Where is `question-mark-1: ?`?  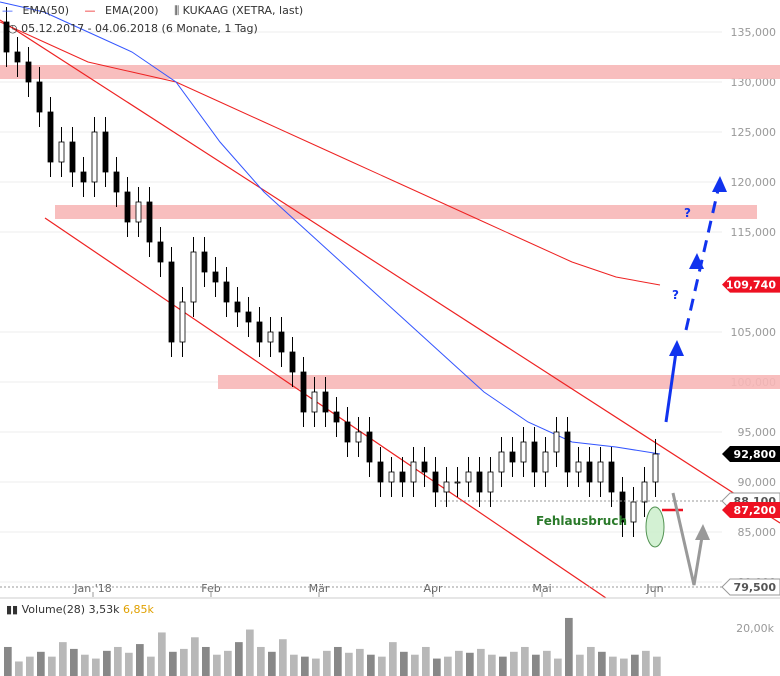
question-mark-1: ? is located at coordinates (675, 295).